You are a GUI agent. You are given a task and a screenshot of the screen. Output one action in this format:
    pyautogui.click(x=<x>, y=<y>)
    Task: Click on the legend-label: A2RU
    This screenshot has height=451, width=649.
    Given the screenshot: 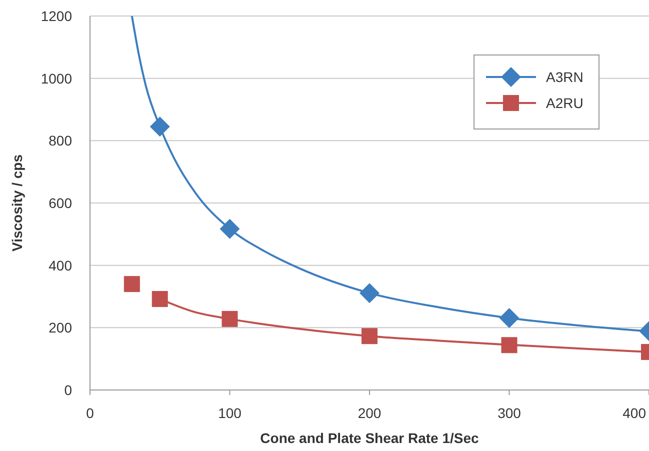 What is the action you would take?
    pyautogui.click(x=565, y=103)
    